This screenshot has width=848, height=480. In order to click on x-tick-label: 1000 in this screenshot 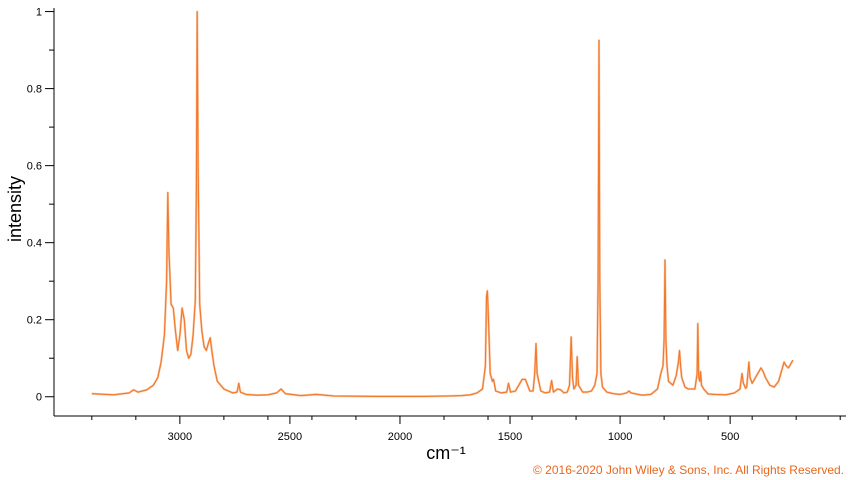, I will do `click(620, 437)`.